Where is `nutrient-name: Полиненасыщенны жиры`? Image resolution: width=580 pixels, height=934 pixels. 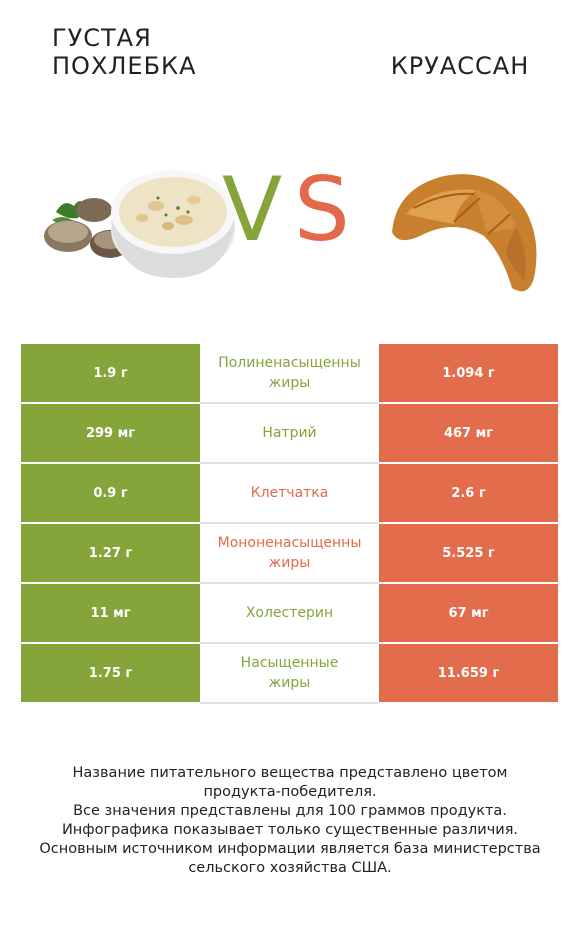
nutrient-name: Полиненасыщенны жиры is located at coordinates (289, 373).